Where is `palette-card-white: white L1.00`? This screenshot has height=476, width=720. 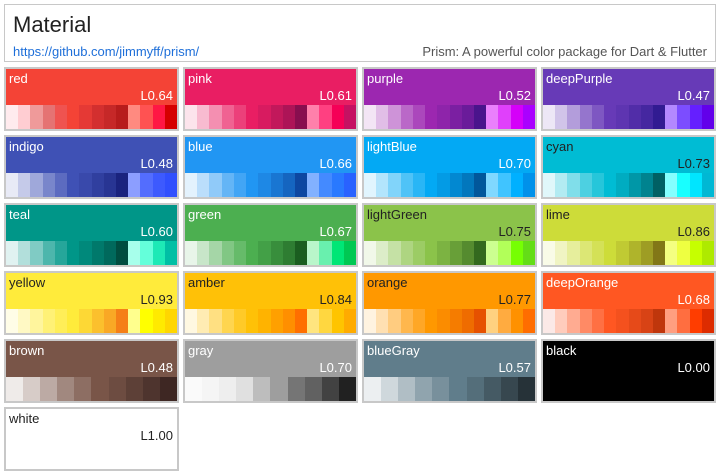 palette-card-white: white L1.00 is located at coordinates (91, 439).